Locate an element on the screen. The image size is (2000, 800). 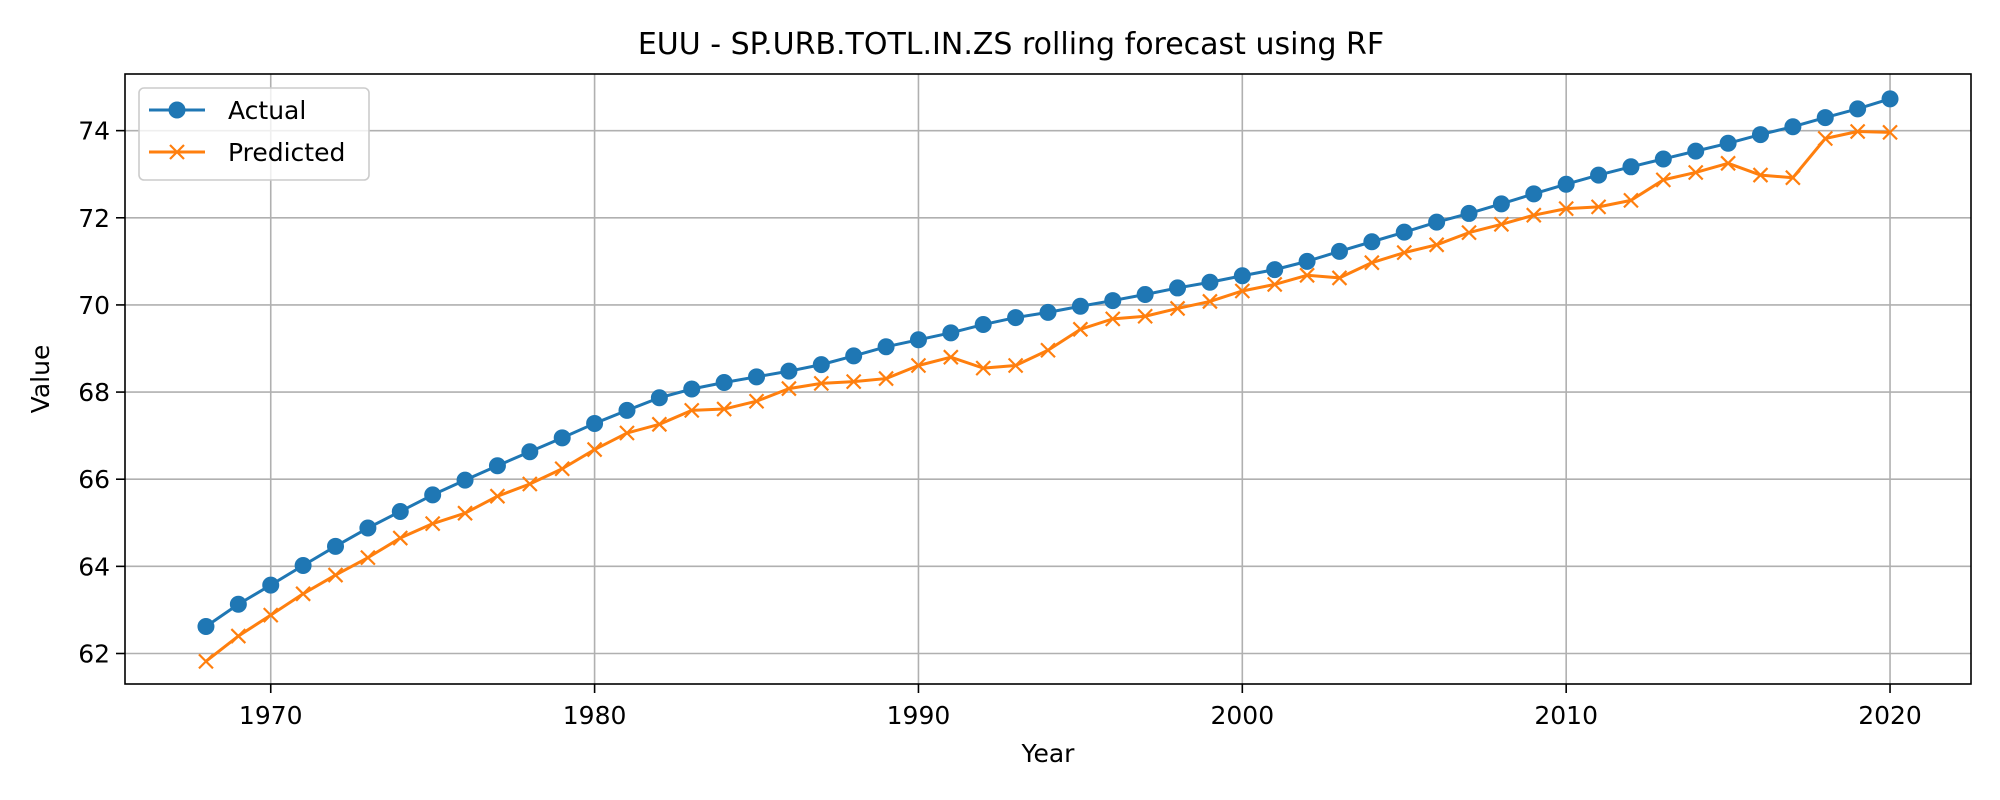
x-tick-label: 2000 is located at coordinates (1243, 715).